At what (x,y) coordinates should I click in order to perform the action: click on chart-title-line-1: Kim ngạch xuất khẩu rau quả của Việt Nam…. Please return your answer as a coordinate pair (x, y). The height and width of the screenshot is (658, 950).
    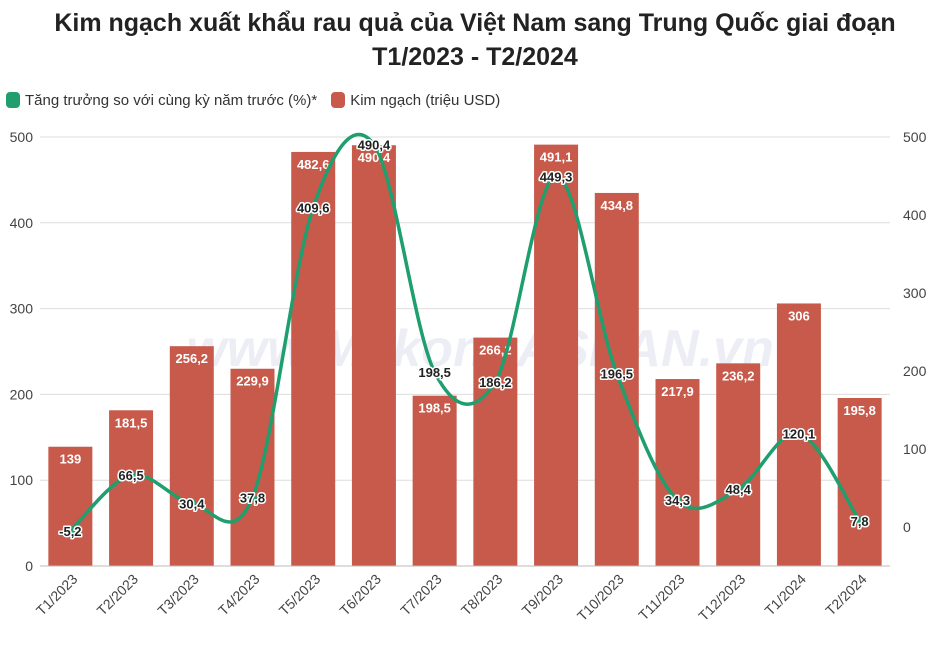
    Looking at the image, I should click on (475, 23).